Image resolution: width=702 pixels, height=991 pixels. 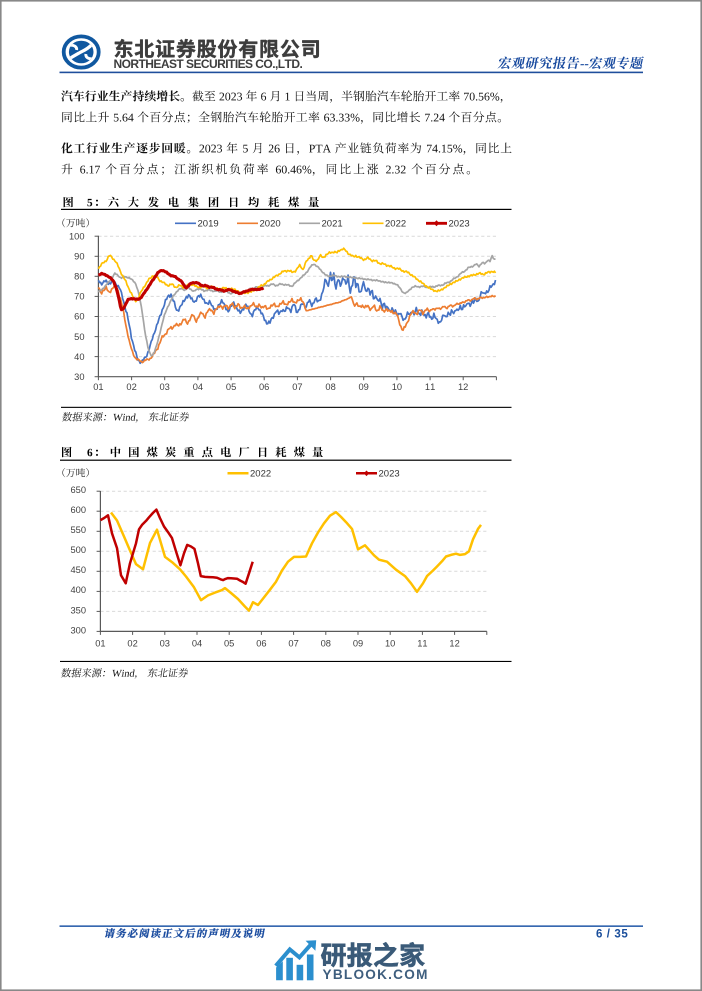 I want to click on svg-text: YBLOOK.COM, so click(x=376, y=974).